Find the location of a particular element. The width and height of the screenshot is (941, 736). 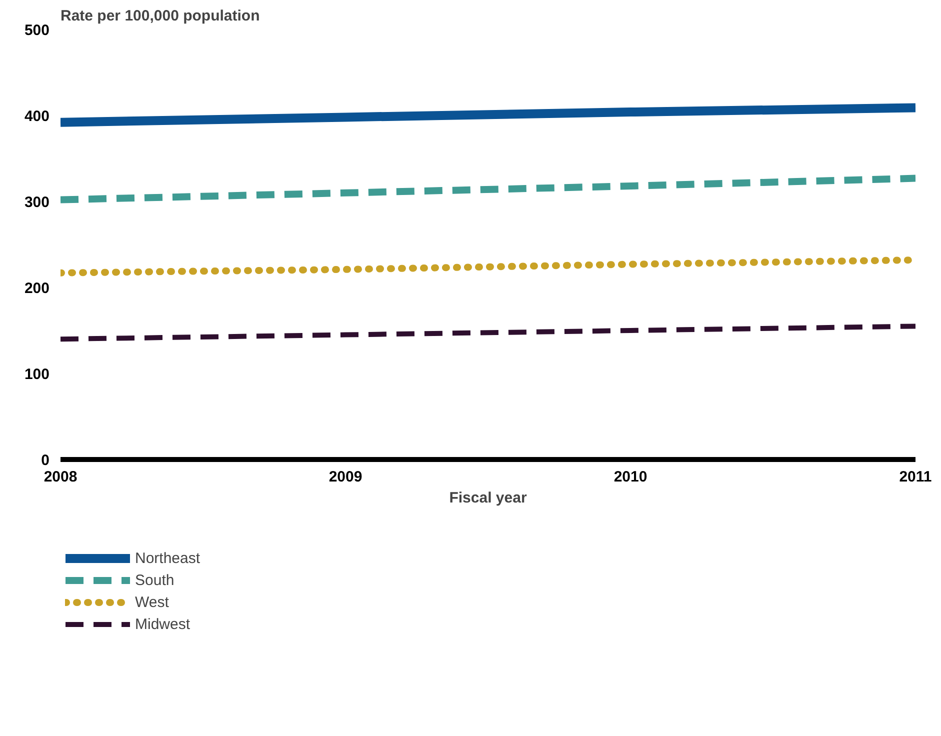

y-tick-label: 400 is located at coordinates (37, 116).